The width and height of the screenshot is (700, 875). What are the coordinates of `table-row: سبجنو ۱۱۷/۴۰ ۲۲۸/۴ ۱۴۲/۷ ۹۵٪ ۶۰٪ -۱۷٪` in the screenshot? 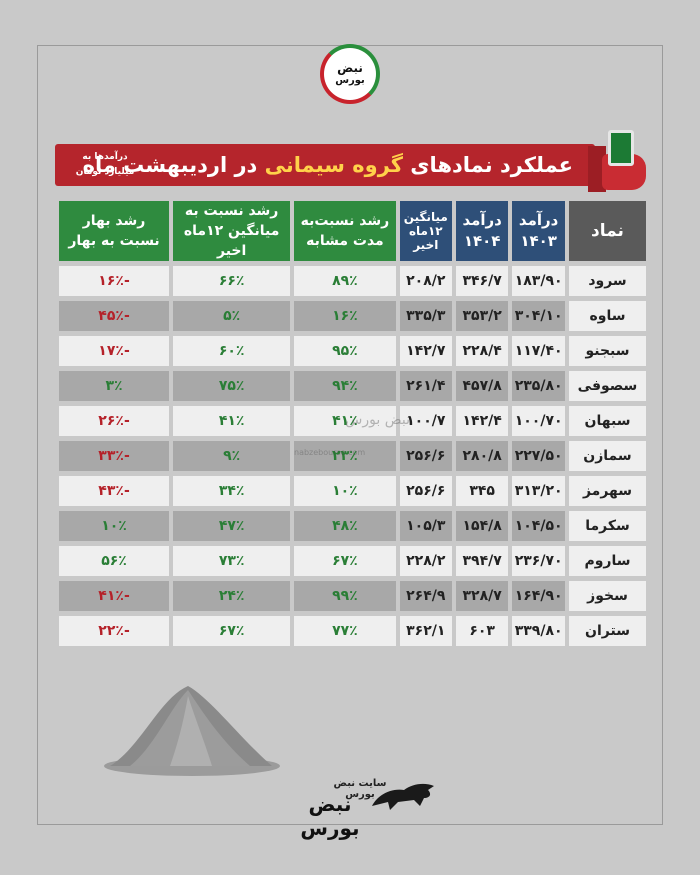 It's located at (352, 351).